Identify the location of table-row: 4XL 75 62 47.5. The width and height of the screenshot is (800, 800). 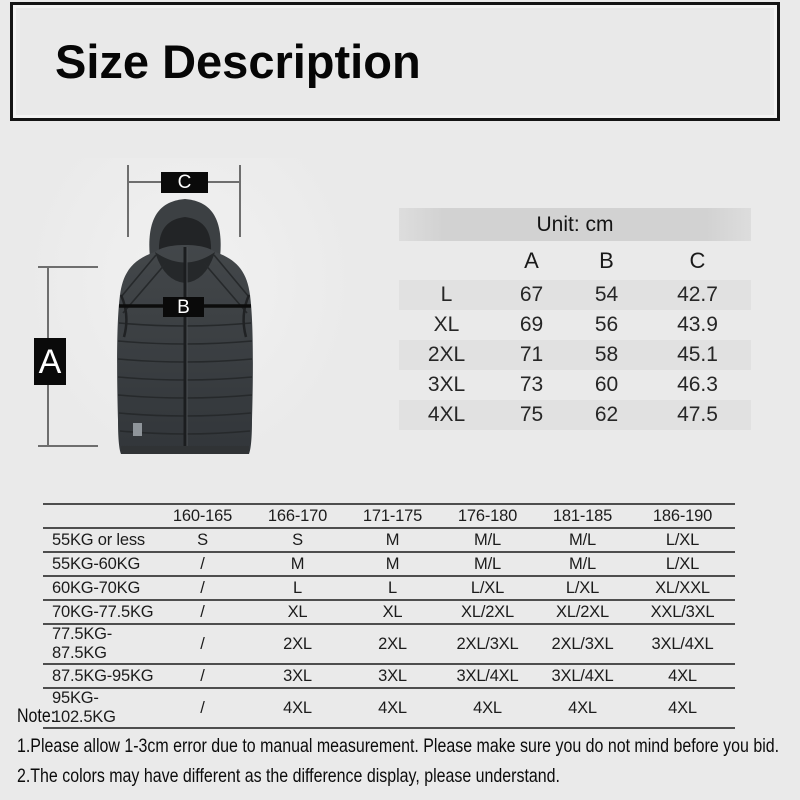
(575, 415).